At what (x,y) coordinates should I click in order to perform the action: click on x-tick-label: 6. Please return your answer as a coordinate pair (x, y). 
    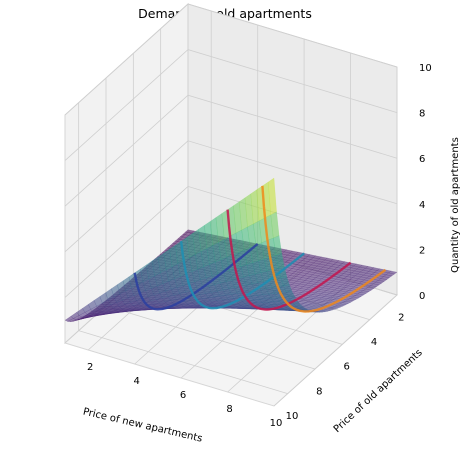
    Looking at the image, I should click on (183, 395).